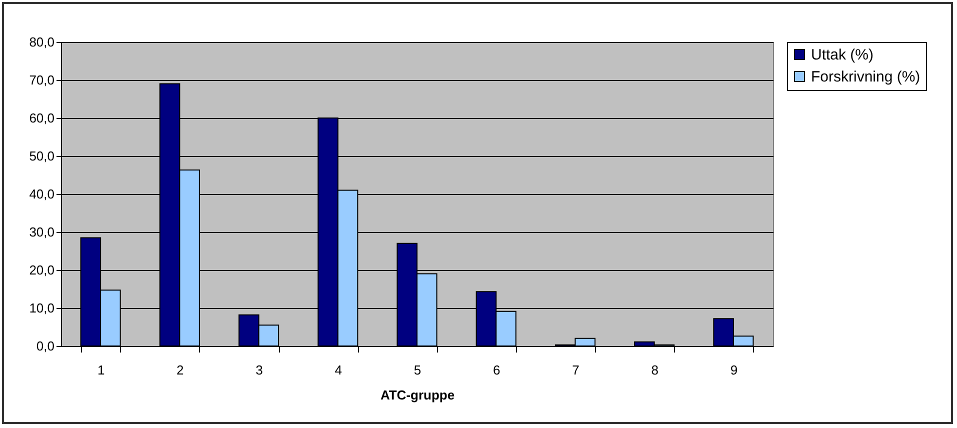 Image resolution: width=957 pixels, height=428 pixels. Describe the element at coordinates (101, 370) in the screenshot. I see `x-tick-label: 1` at that location.